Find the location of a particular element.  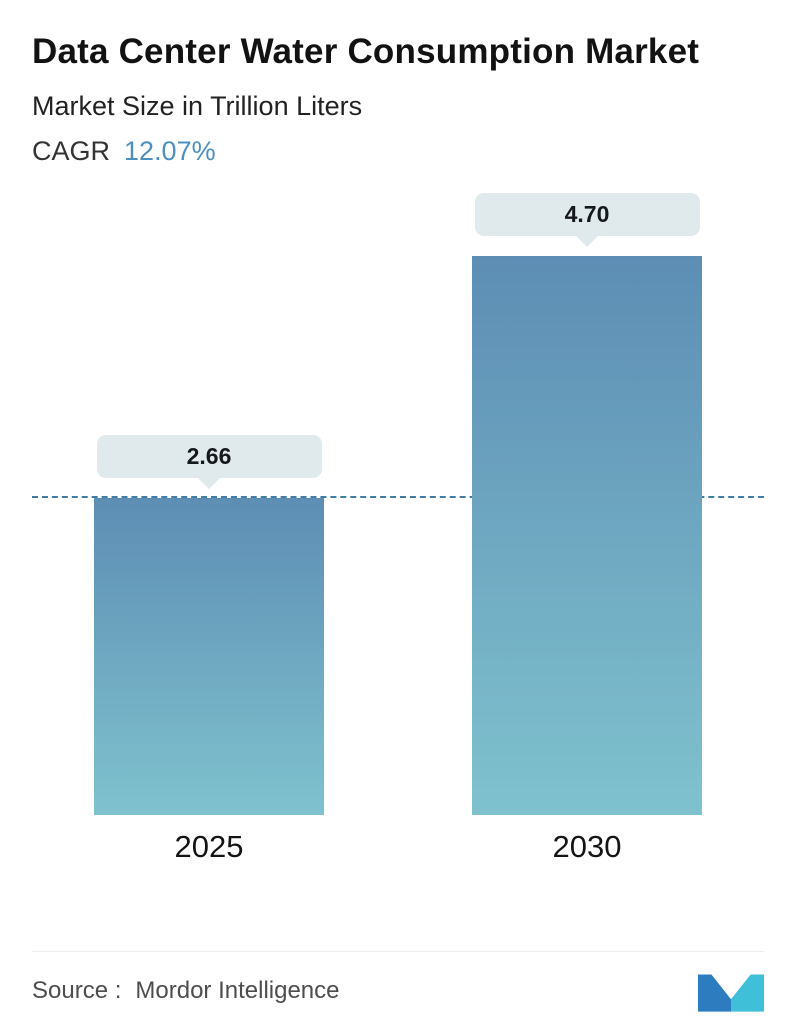

x-label-2025: 2025 is located at coordinates (209, 846).